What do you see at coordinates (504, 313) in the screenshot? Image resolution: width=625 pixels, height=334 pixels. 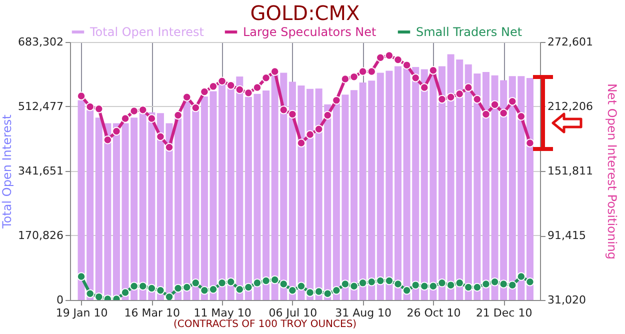 I see `x-tick-label: 21 Dec 10` at bounding box center [504, 313].